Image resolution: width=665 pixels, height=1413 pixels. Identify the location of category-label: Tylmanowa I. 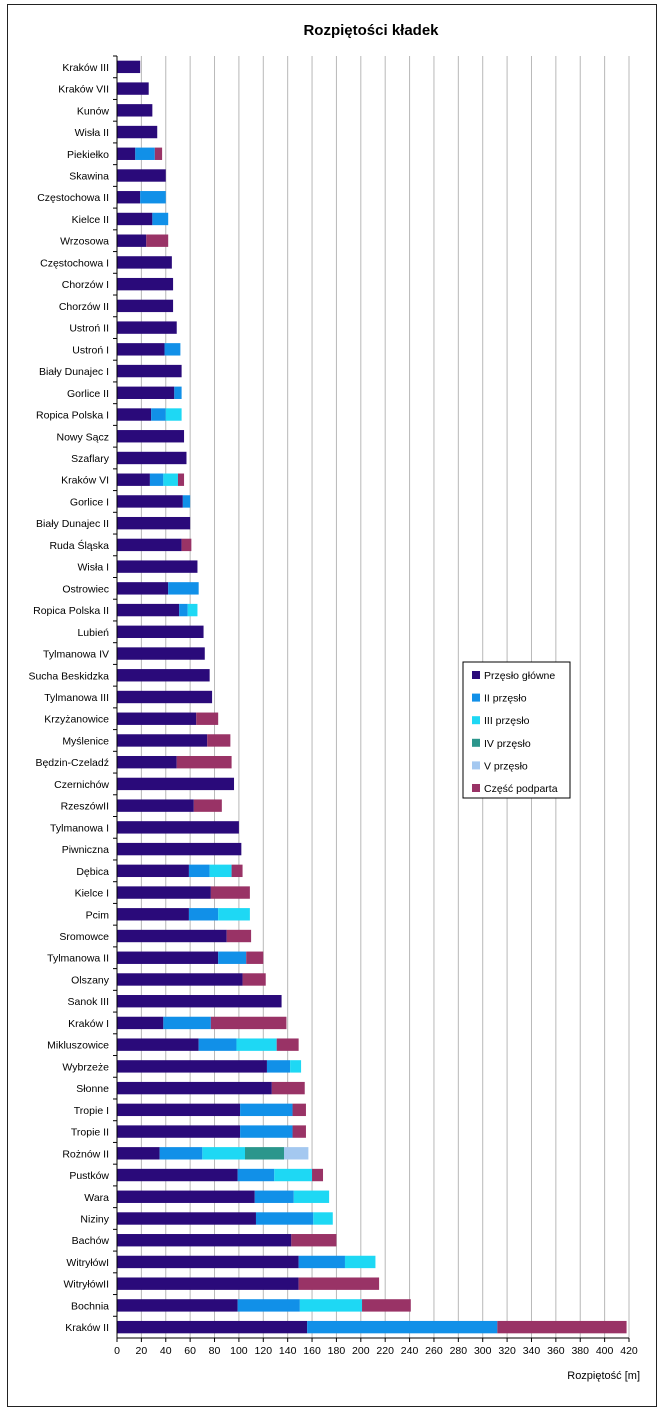
(79, 828).